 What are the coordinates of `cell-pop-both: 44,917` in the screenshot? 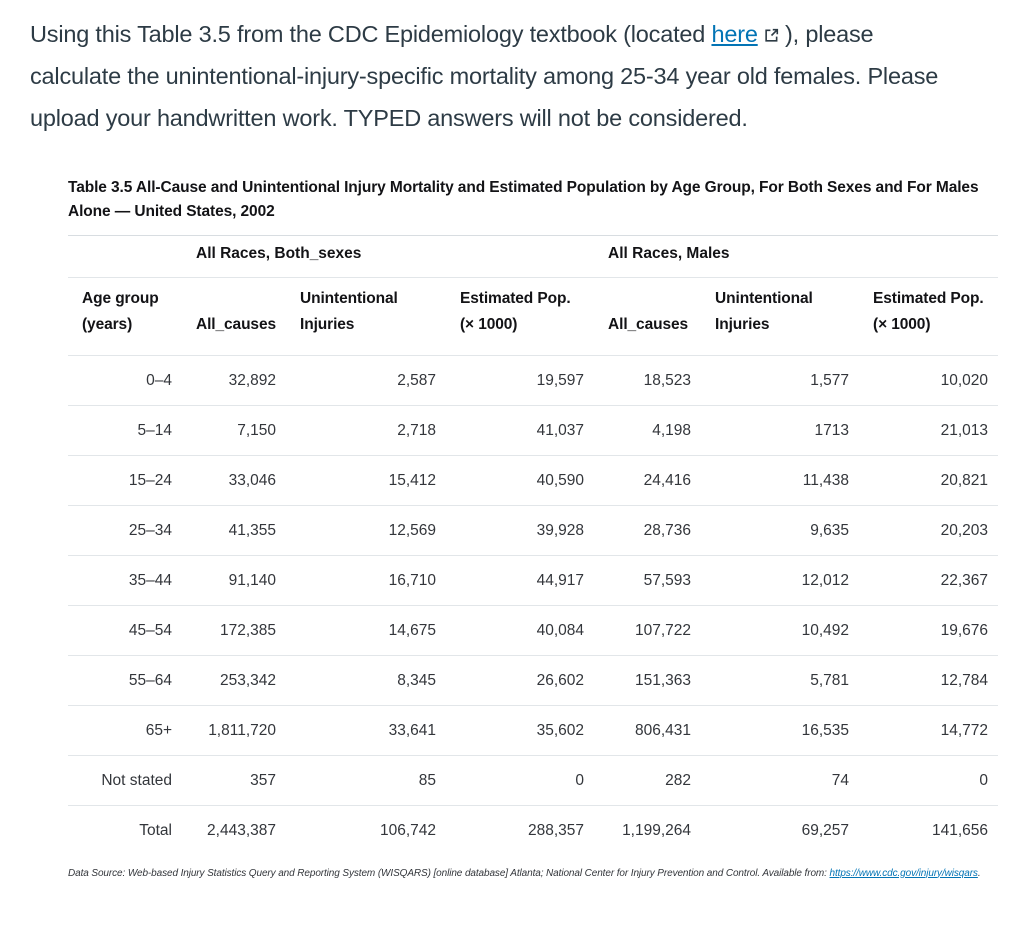 It's located at (520, 580).